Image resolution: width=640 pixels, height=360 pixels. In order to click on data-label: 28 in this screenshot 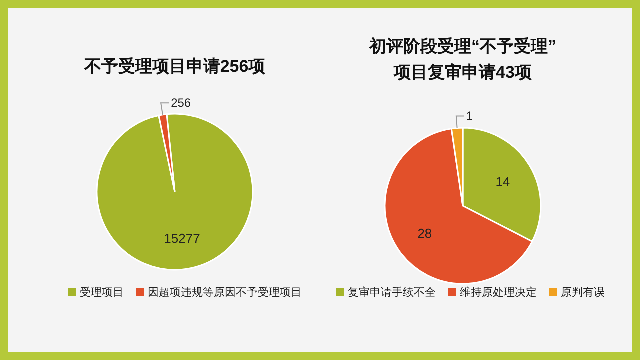, I will do `click(425, 234)`.